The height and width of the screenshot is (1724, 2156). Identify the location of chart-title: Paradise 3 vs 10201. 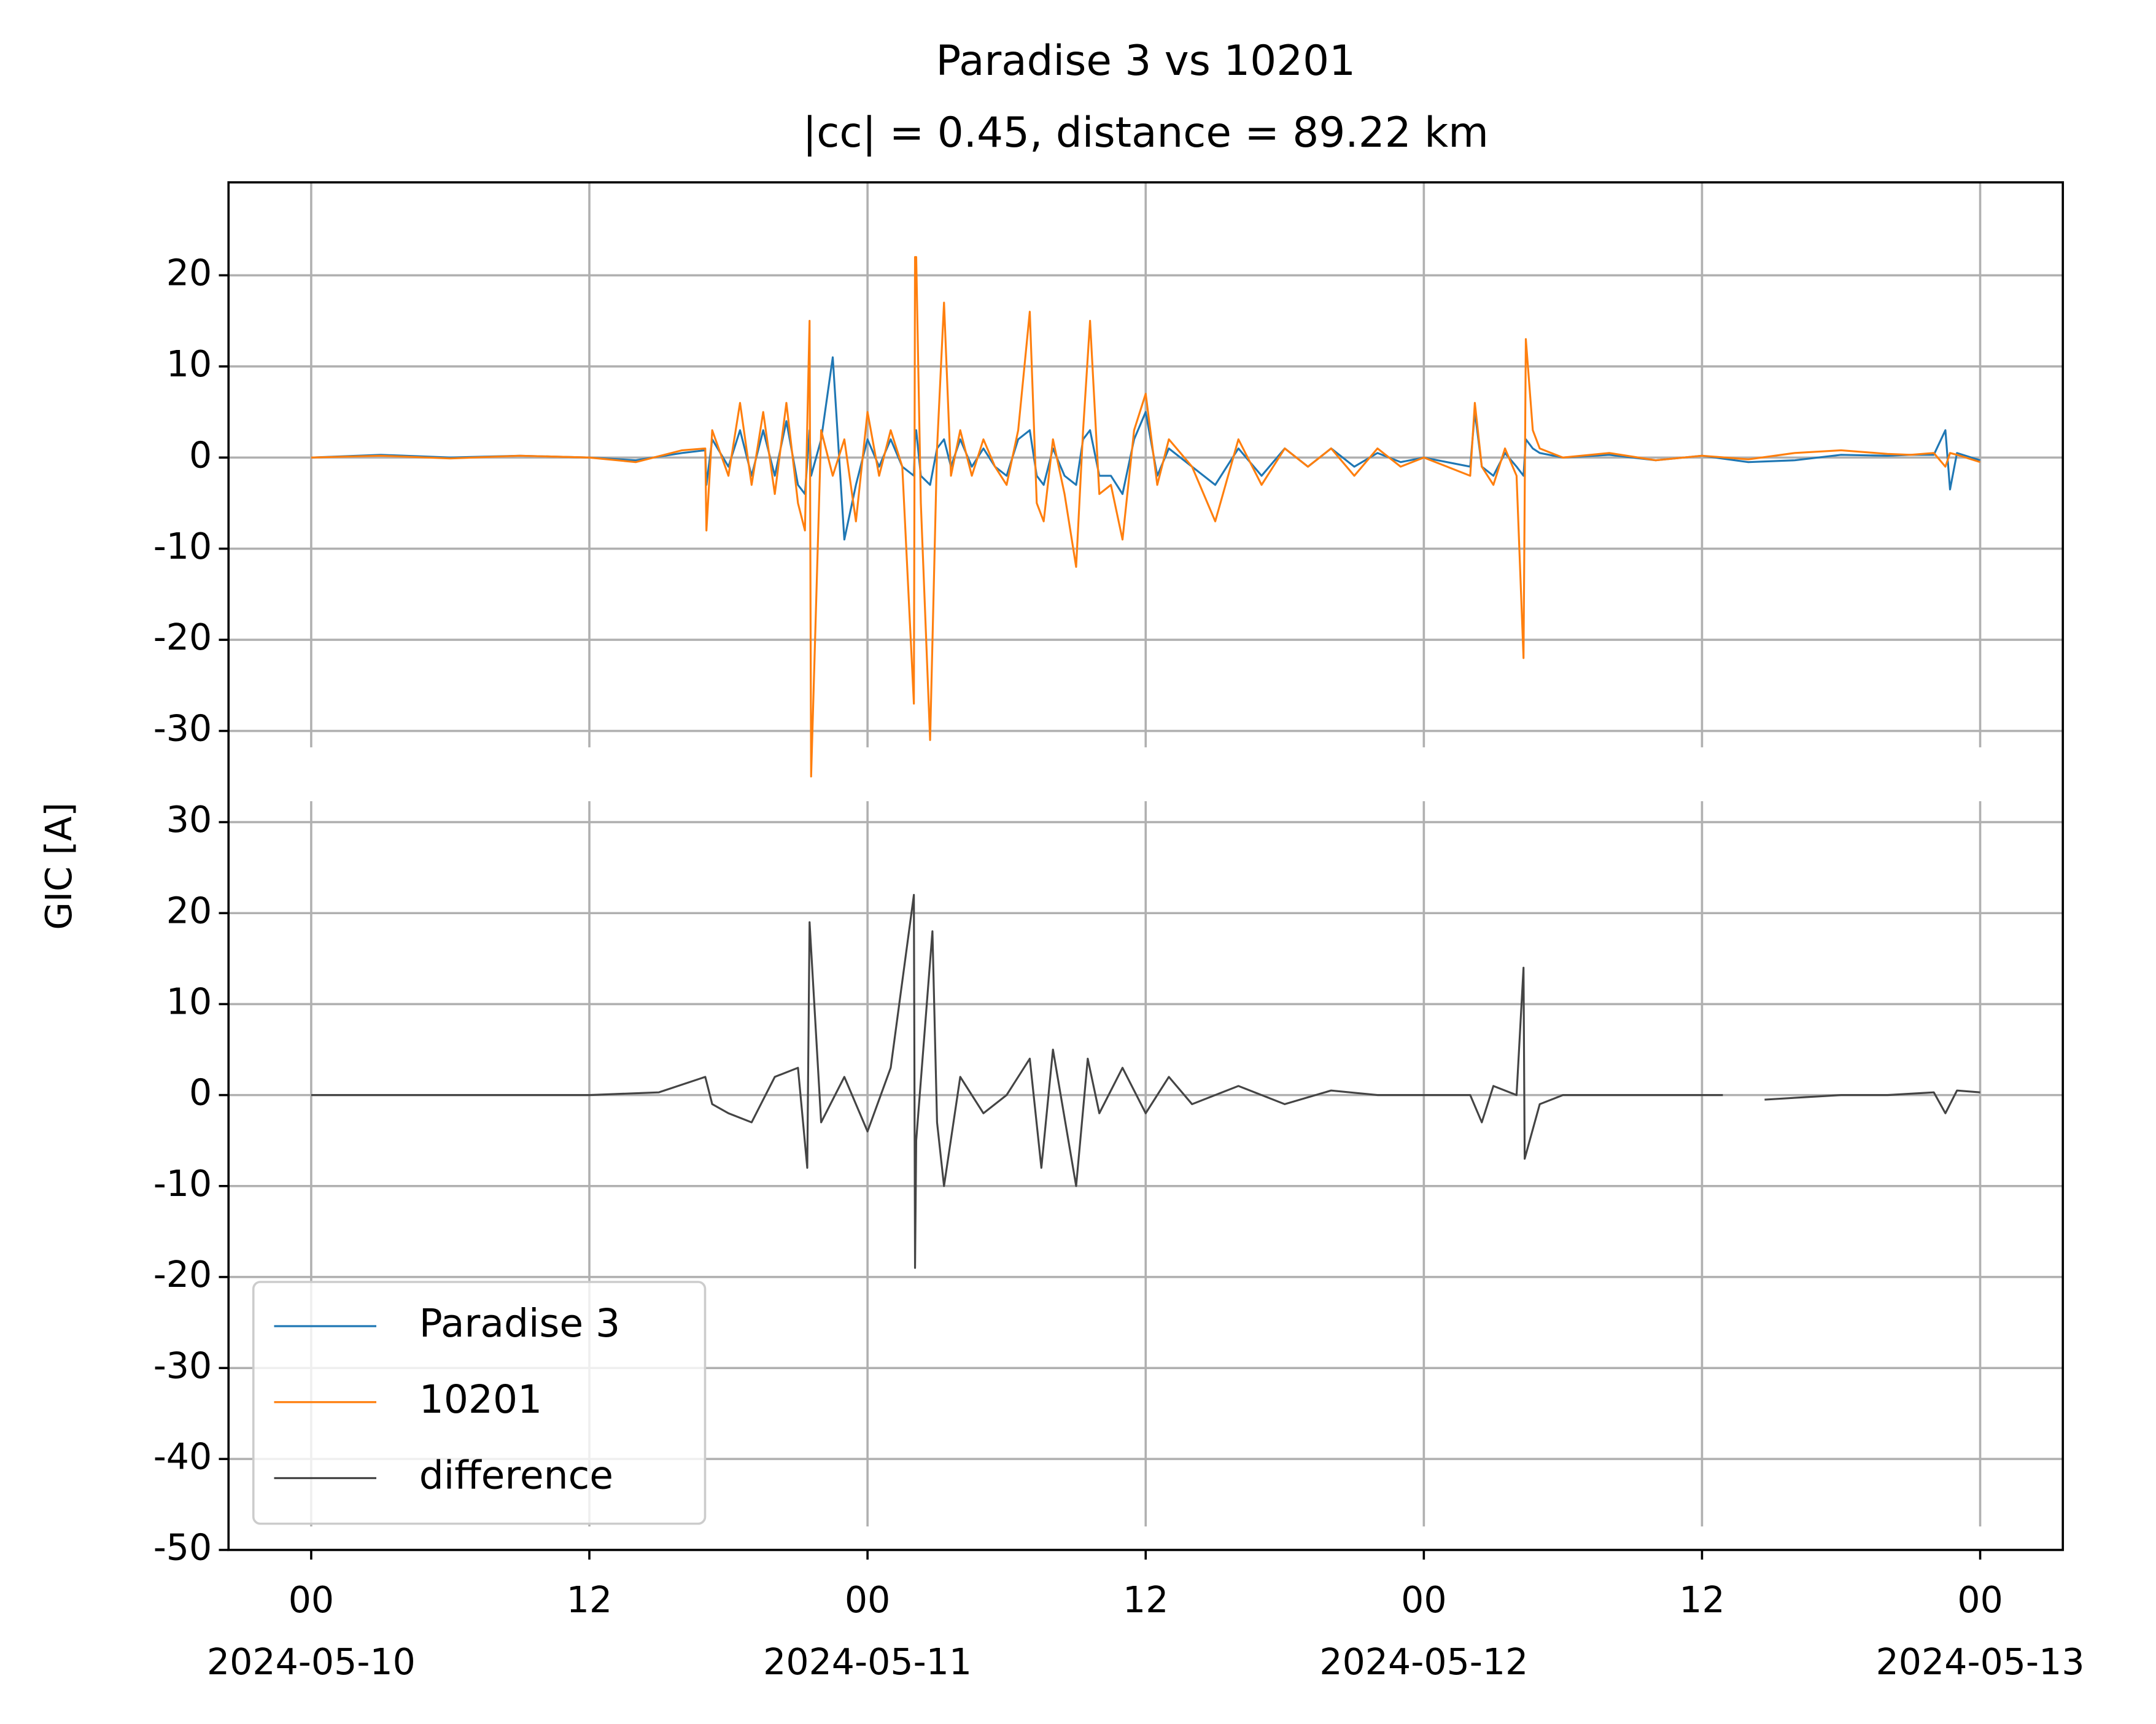
(1145, 60).